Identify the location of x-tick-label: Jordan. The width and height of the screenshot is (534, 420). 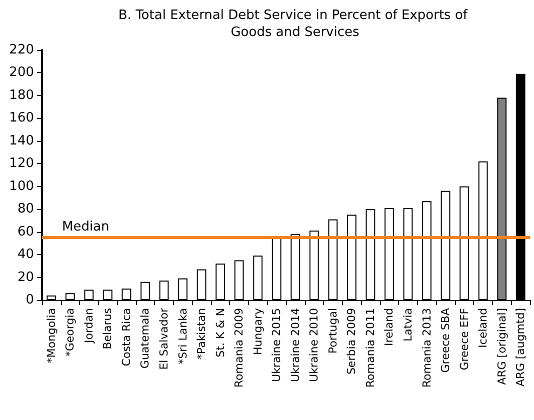
(89, 326).